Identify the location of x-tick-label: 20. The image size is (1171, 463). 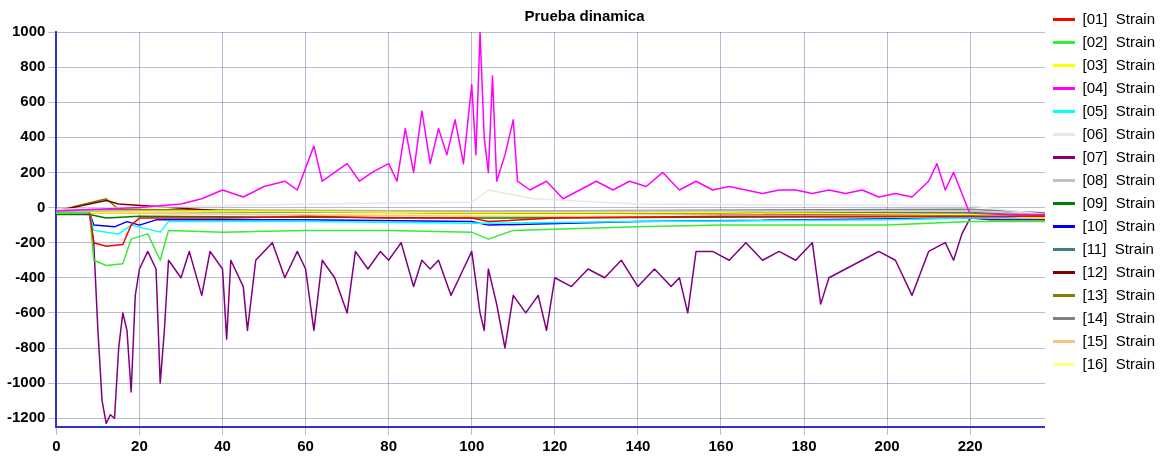
(139, 446).